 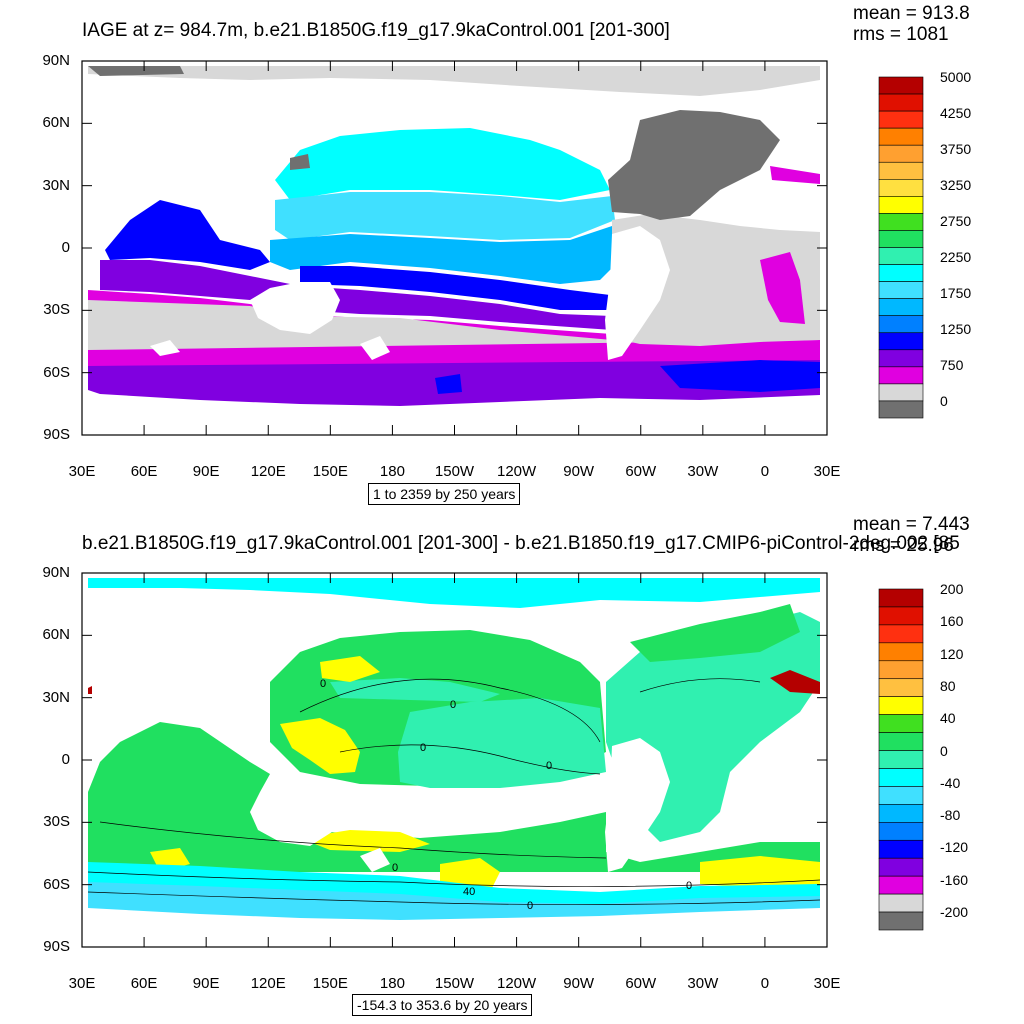 What do you see at coordinates (330, 983) in the screenshot?
I see `lon-label: 150E` at bounding box center [330, 983].